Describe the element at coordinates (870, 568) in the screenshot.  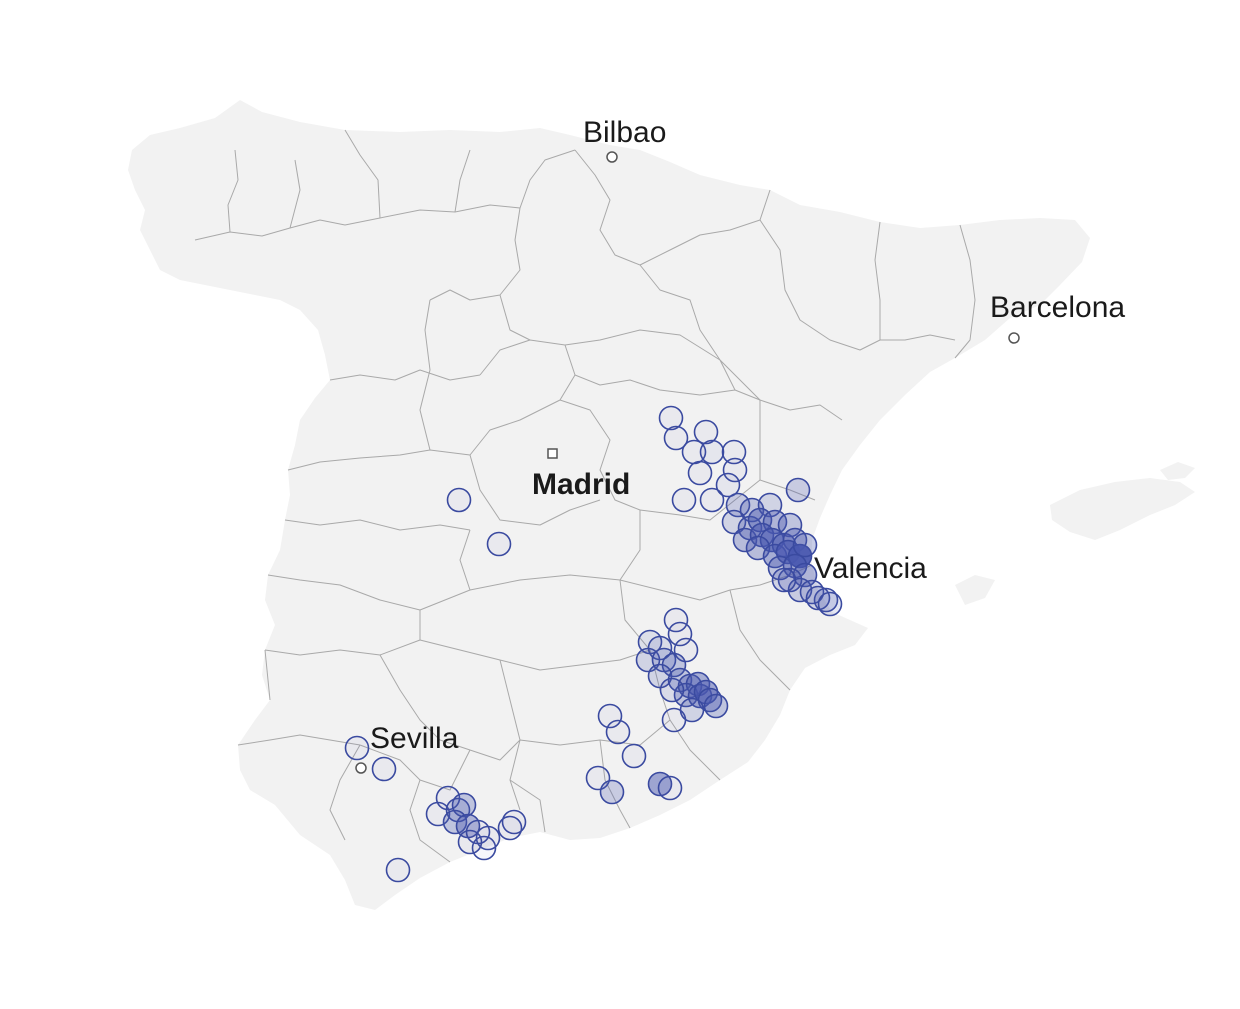
I see `city-label-valencia: Valencia` at that location.